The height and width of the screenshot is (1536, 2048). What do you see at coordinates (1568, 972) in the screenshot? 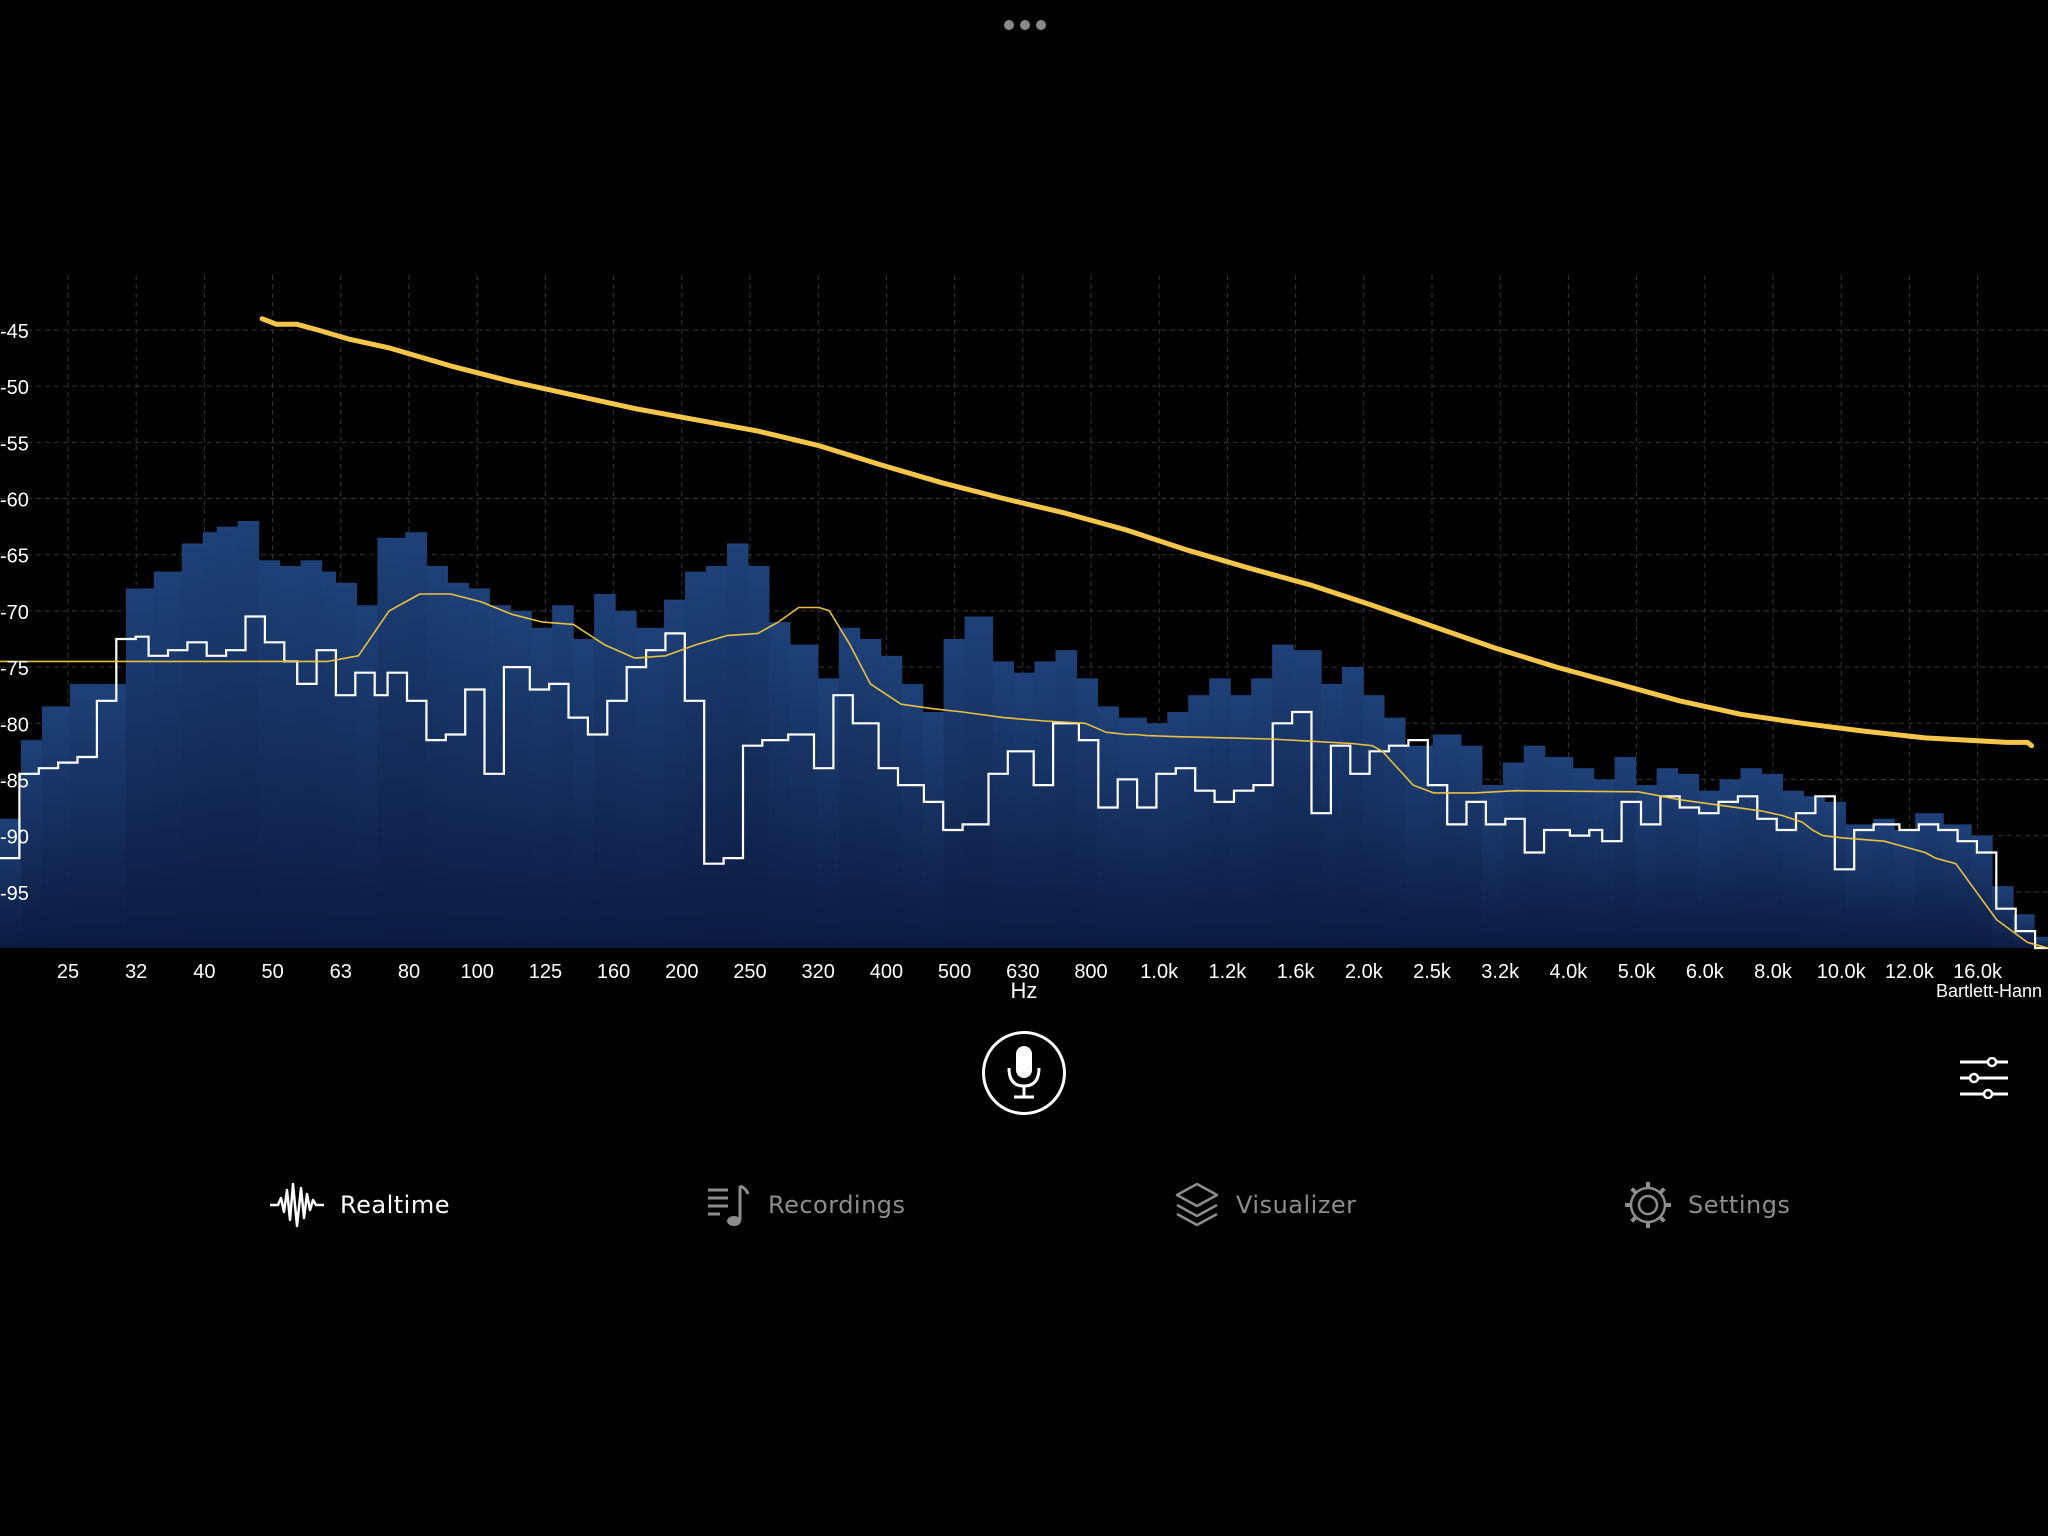
I see `x-tick-label: 4.0k` at bounding box center [1568, 972].